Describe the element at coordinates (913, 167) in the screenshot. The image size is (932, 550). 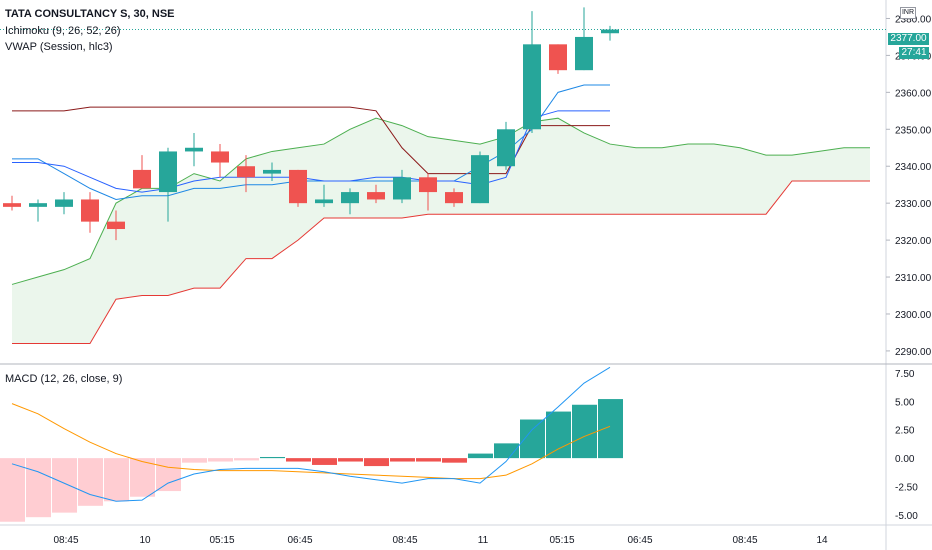
I see `price-tick-label: 2340.00` at that location.